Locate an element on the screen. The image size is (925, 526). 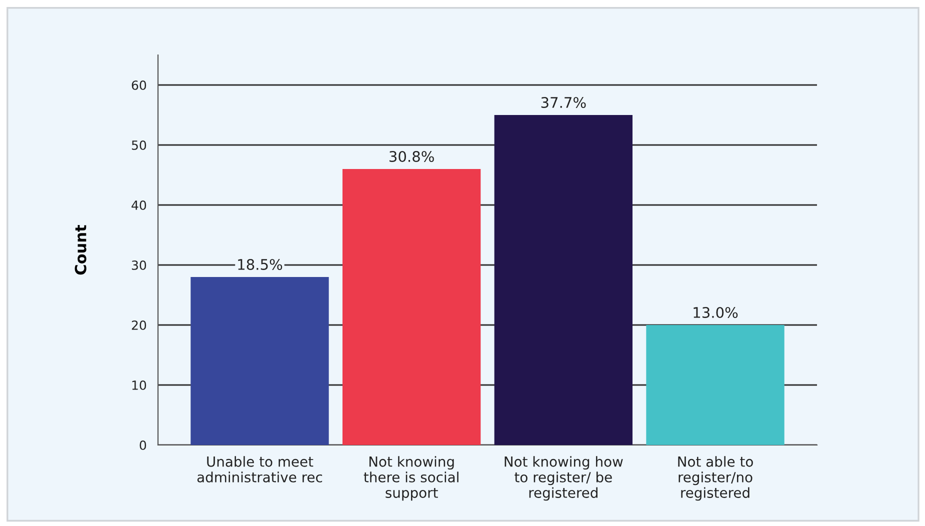
annotation: 18.5% is located at coordinates (260, 264).